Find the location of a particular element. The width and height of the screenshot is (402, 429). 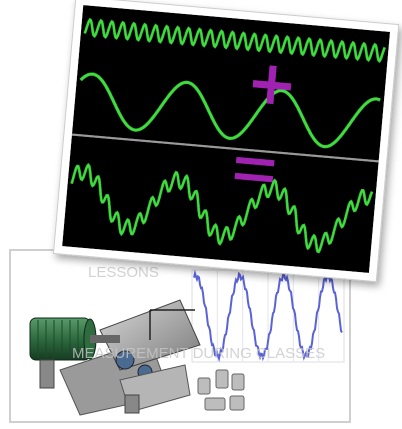

watermark-top: LESSONS is located at coordinates (123, 272).